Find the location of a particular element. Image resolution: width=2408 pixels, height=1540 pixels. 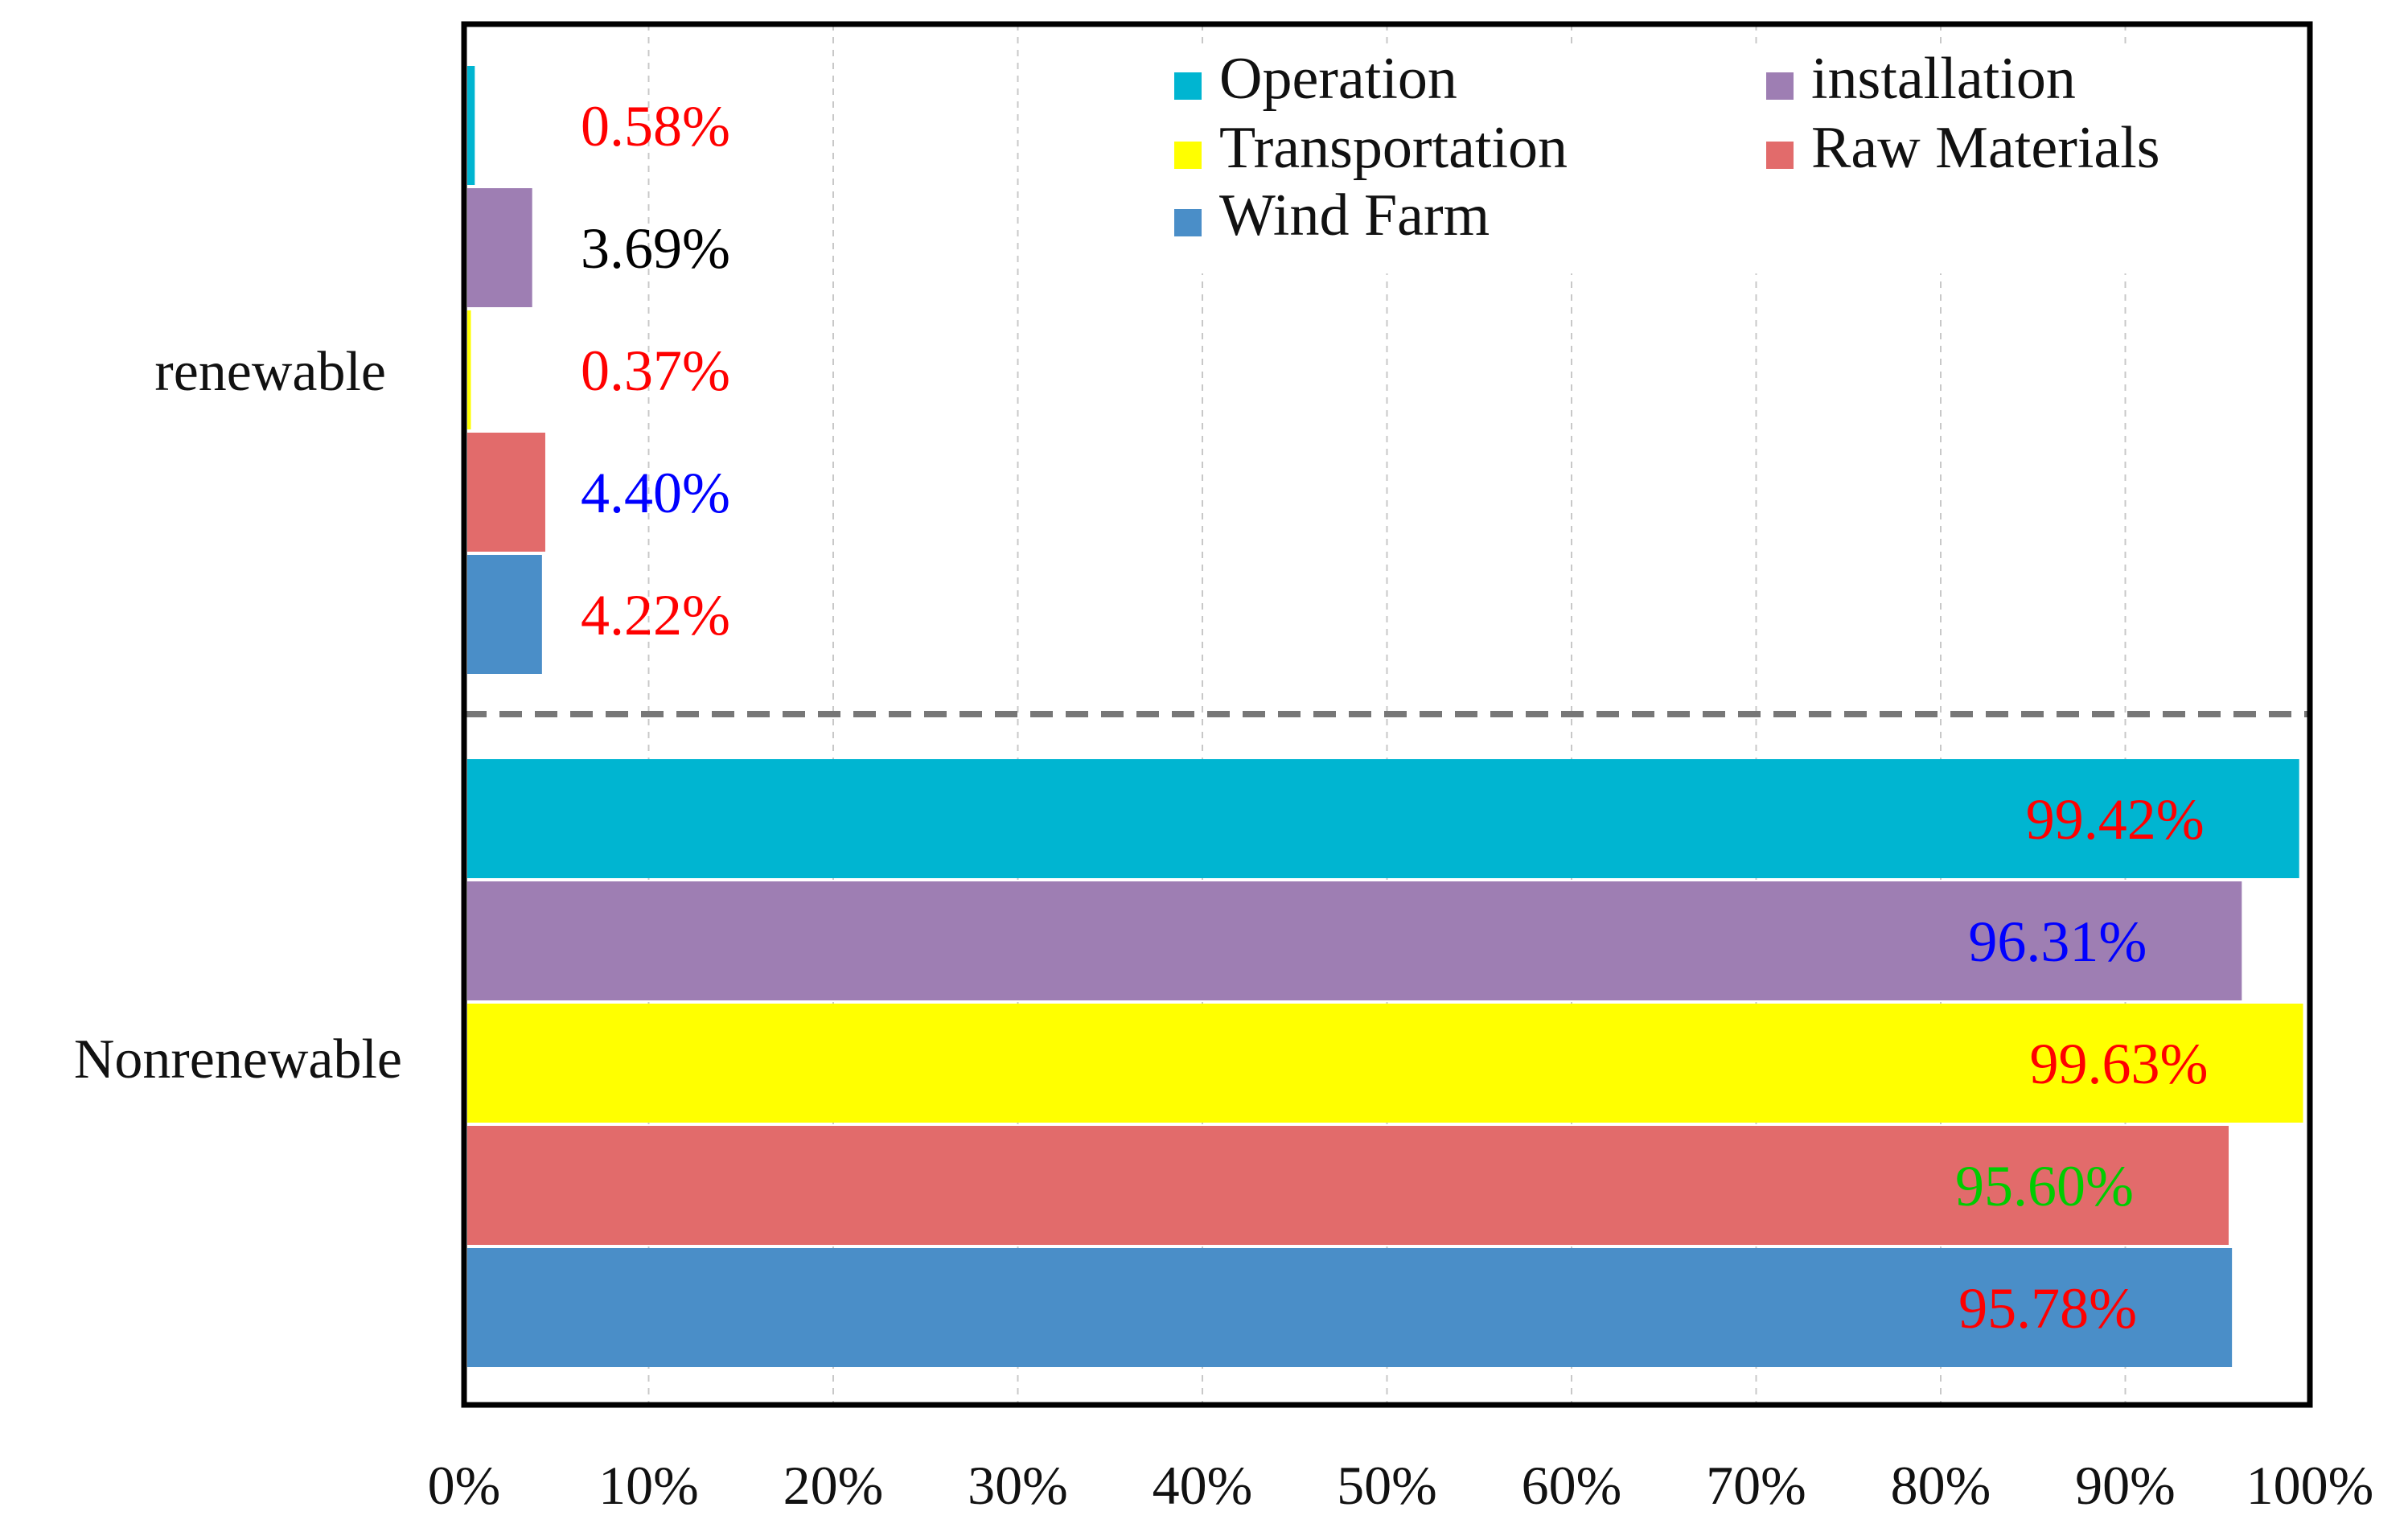

data-label-renewable-operation: 0.58% is located at coordinates (655, 126).